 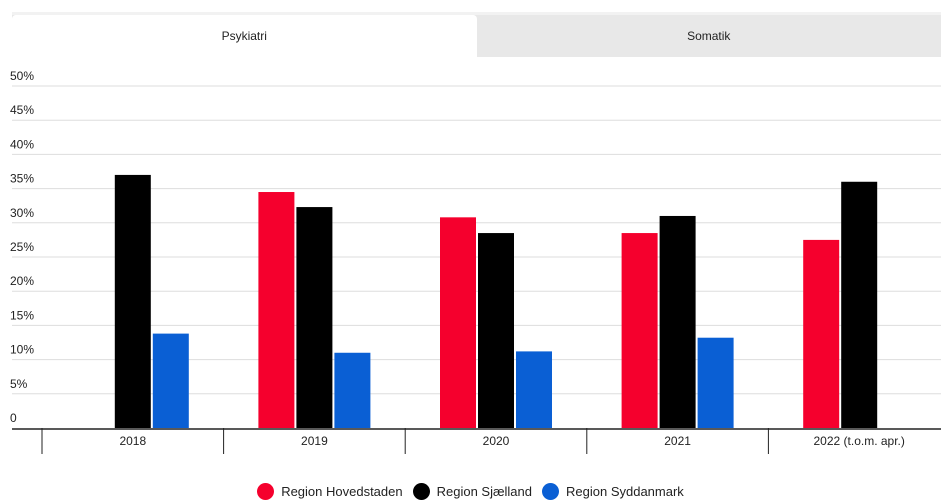 What do you see at coordinates (496, 330) in the screenshot?
I see `bar-region-sjaelland-2020` at bounding box center [496, 330].